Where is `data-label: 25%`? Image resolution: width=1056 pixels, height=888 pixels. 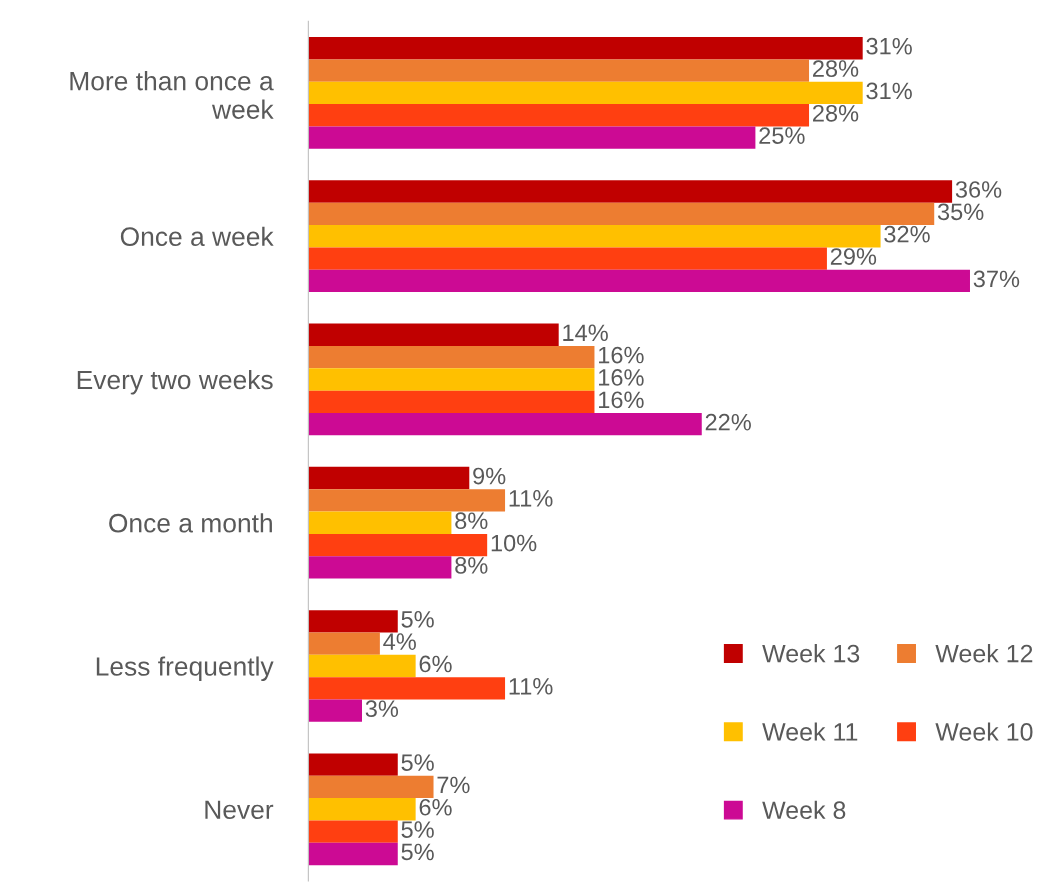
data-label: 25% is located at coordinates (782, 135).